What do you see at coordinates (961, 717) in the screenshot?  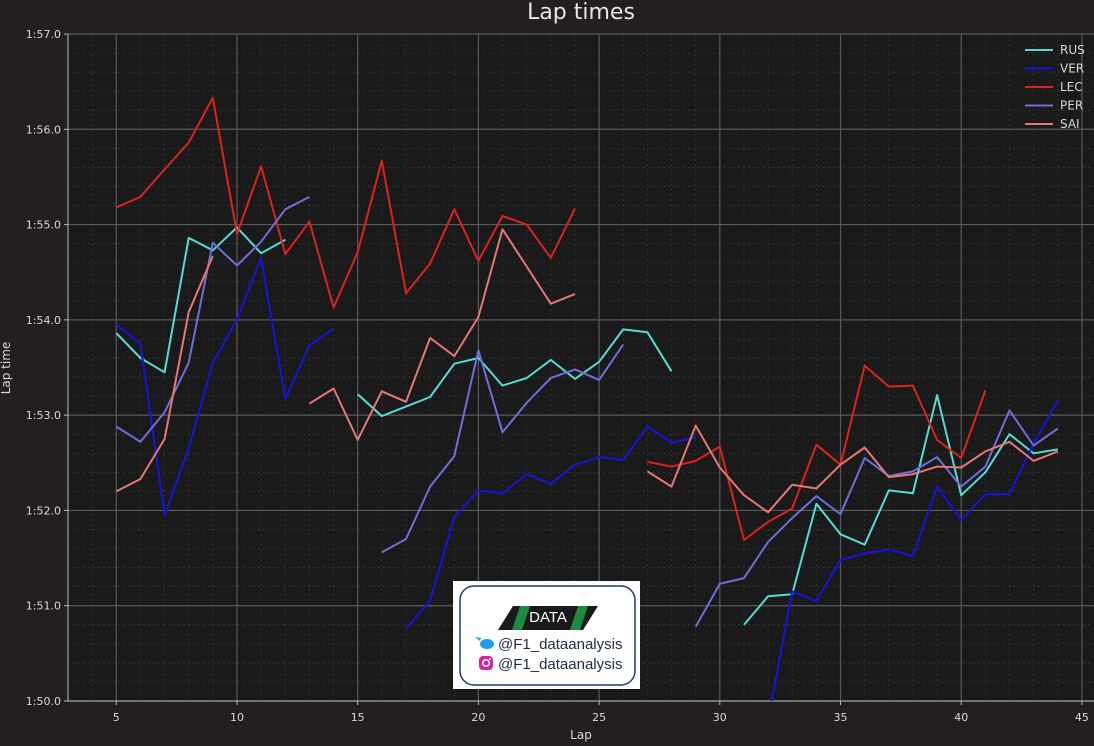 I see `x-tick-label: 40` at bounding box center [961, 717].